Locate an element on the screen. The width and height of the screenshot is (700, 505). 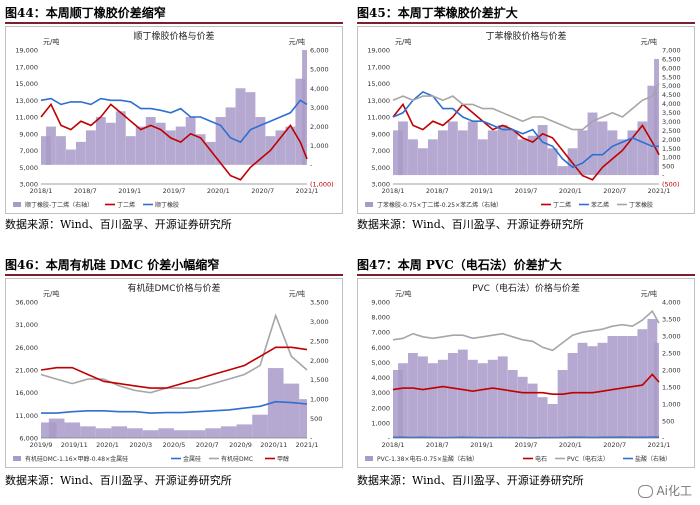
y-left-tick: 13,000 is located at coordinates (26, 101).